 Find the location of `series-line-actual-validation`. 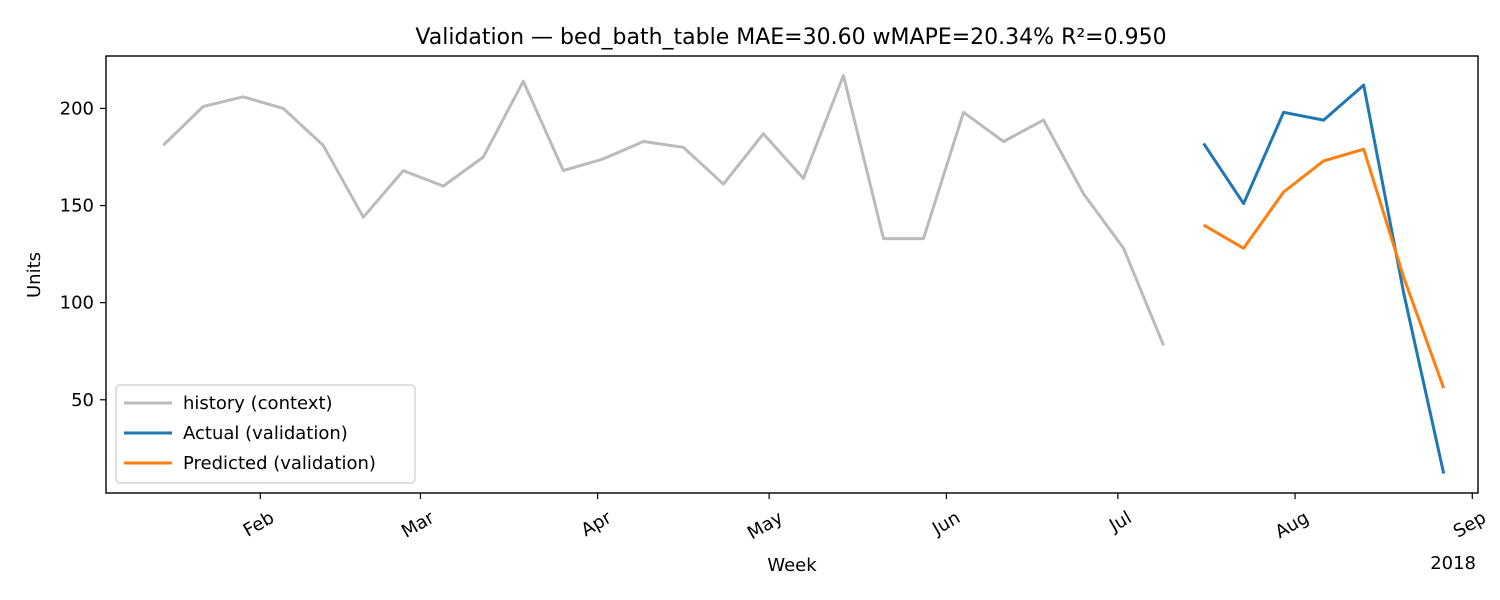

series-line-actual-validation is located at coordinates (1324, 278).